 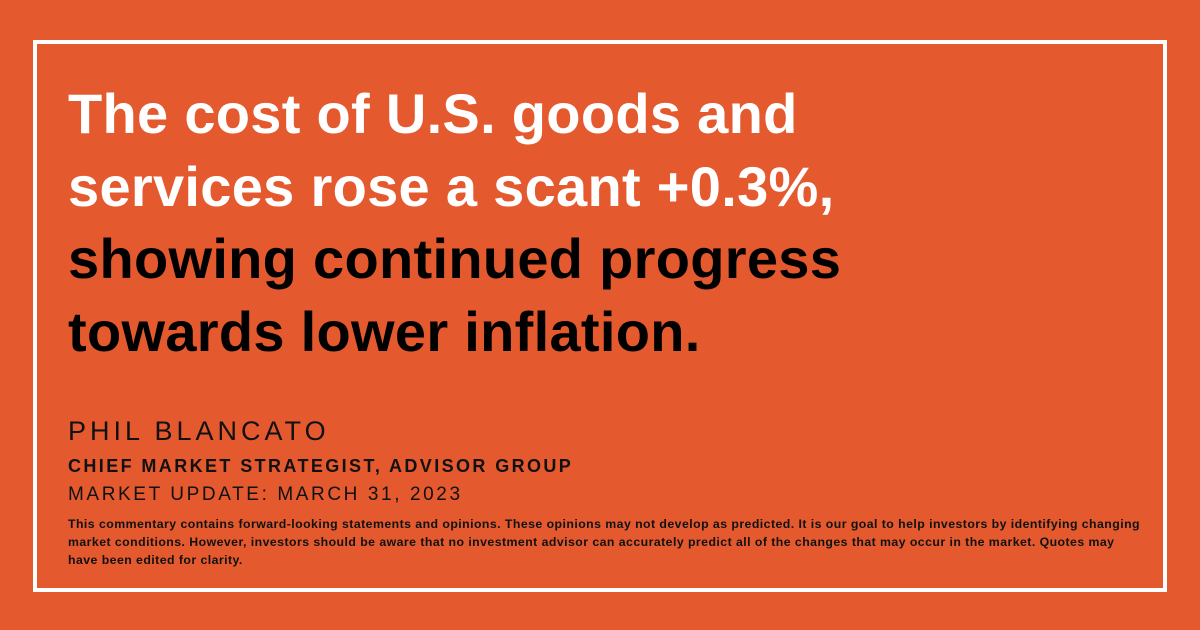 What do you see at coordinates (265, 494) in the screenshot?
I see `update-date: MARKET UPDATE: MARCH 31, 2023` at bounding box center [265, 494].